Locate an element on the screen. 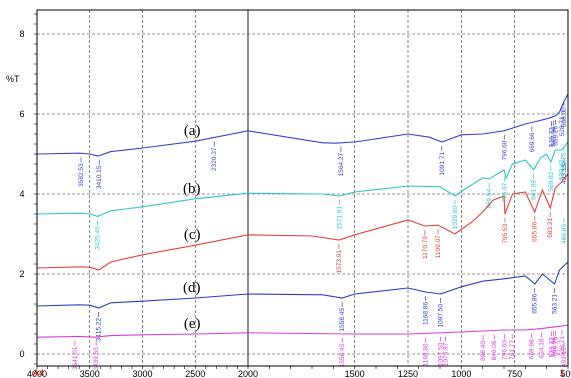 This screenshot has width=571, height=378. y-tick-label: 0 is located at coordinates (21, 354).